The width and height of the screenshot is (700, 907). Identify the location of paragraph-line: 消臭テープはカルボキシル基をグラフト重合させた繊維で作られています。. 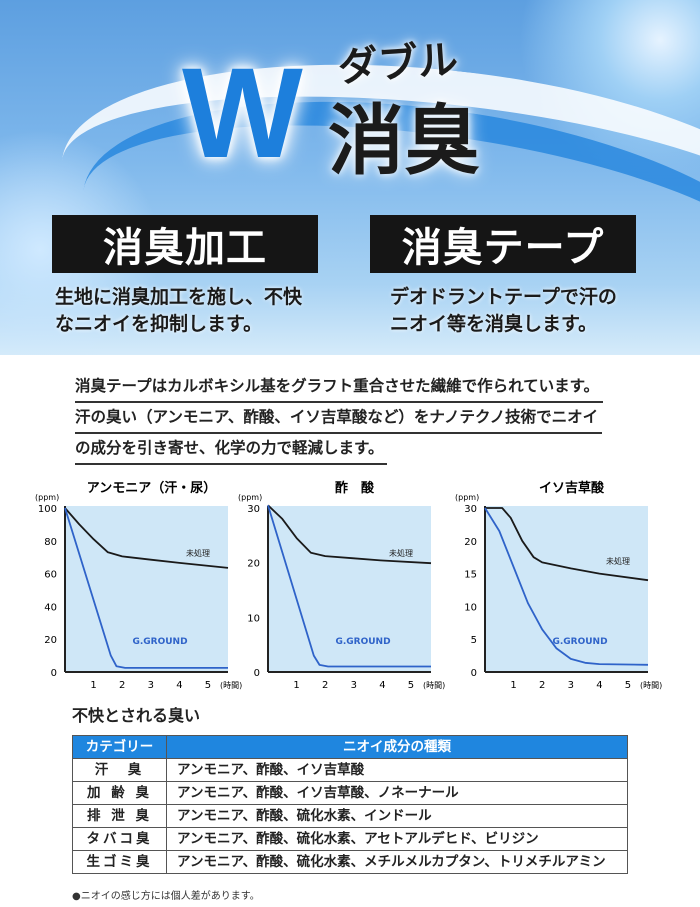
(339, 387).